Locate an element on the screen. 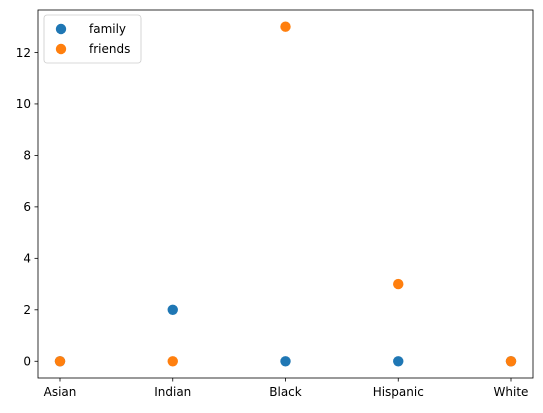 Image resolution: width=543 pixels, height=413 pixels. x-tick-label: Indian is located at coordinates (172, 392).